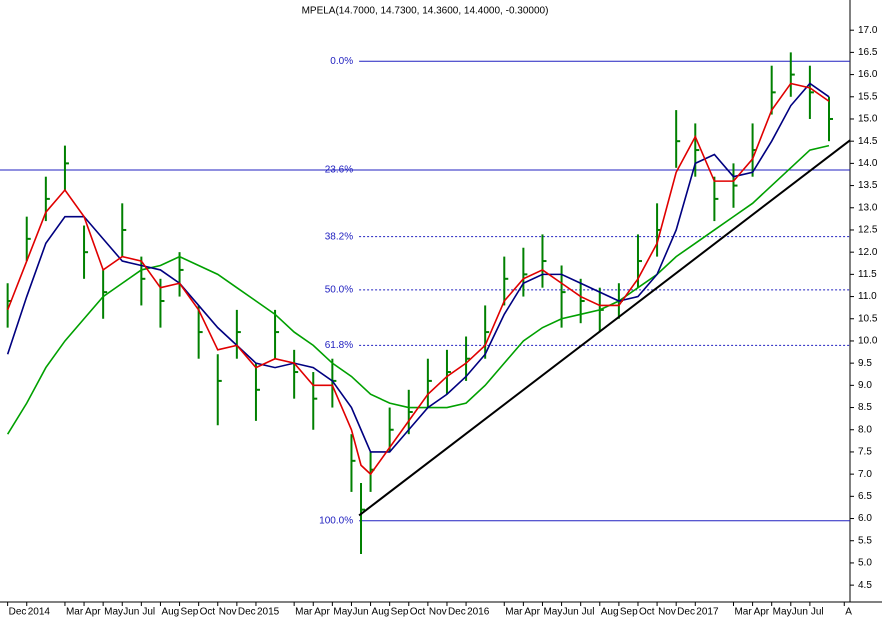  Describe the element at coordinates (868, 96) in the screenshot. I see `y-tick-label: 15.5` at that location.